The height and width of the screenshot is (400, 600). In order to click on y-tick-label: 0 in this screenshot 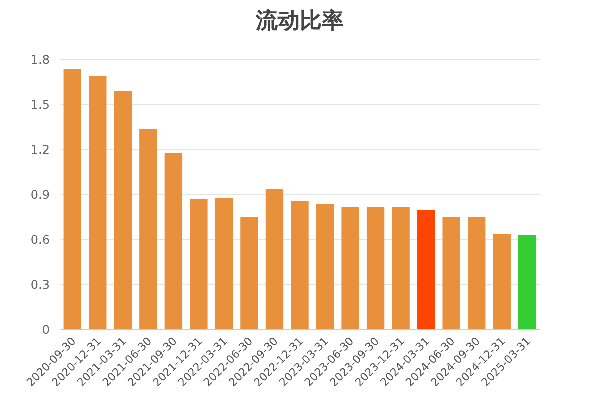, I will do `click(46, 330)`.